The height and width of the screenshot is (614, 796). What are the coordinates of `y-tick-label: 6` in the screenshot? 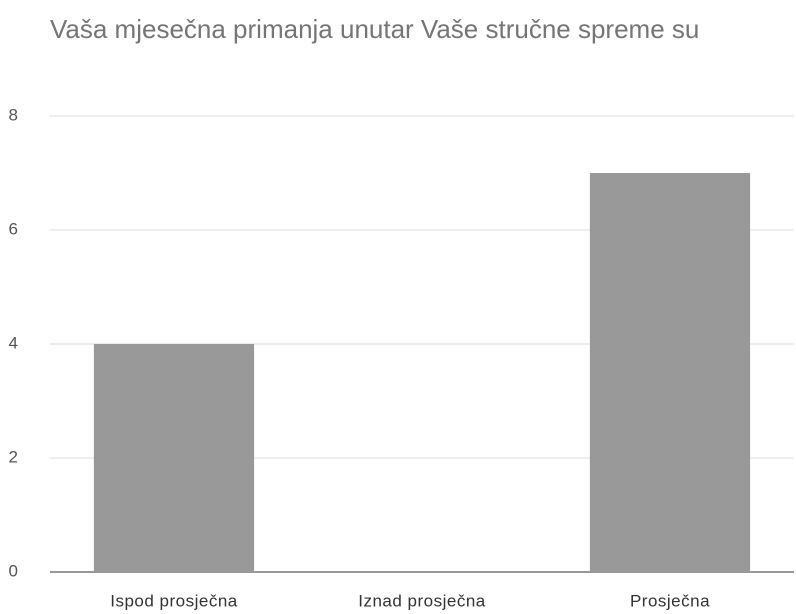 It's located at (13, 228).